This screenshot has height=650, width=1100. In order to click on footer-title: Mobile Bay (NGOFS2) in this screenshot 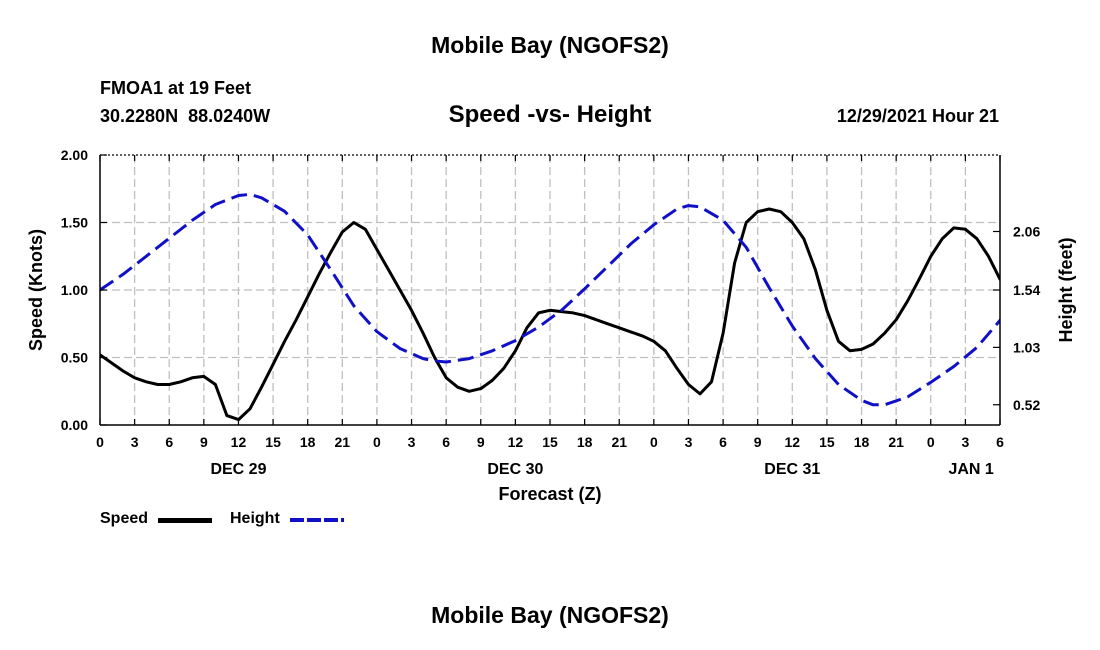, I will do `click(550, 615)`.